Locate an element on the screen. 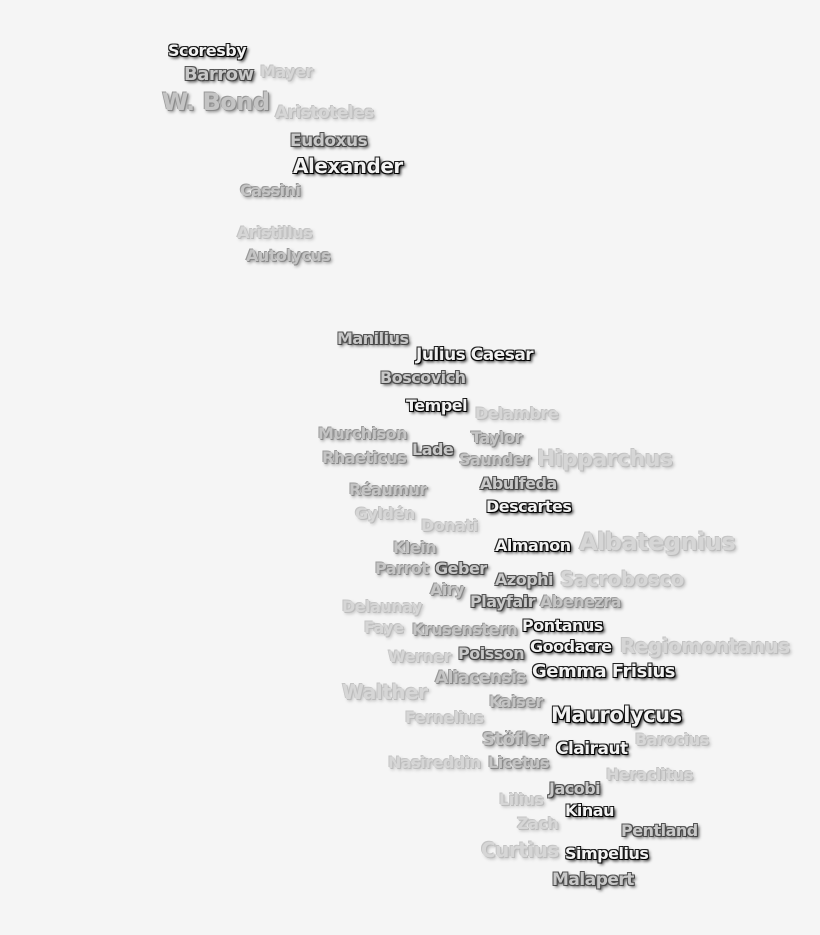  crater-label: W. Bond is located at coordinates (216, 102).